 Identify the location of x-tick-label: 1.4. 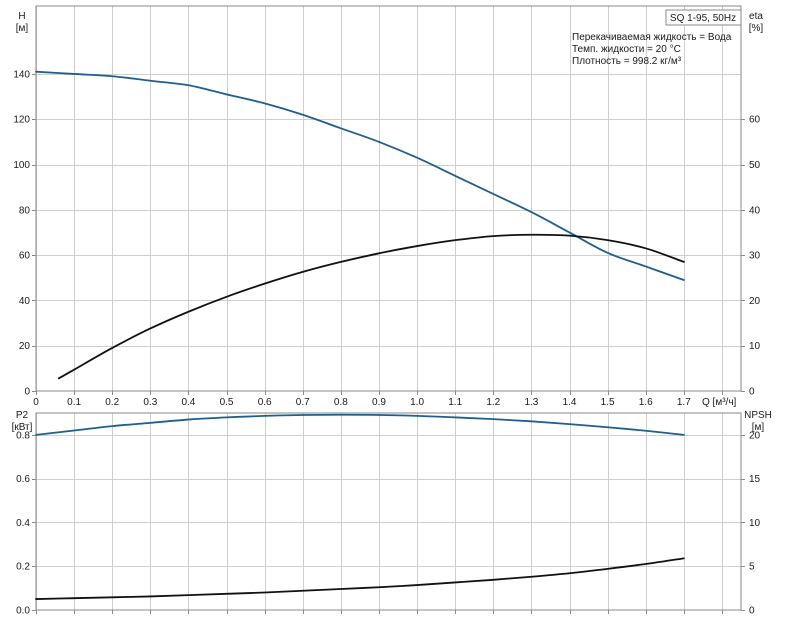
(570, 402).